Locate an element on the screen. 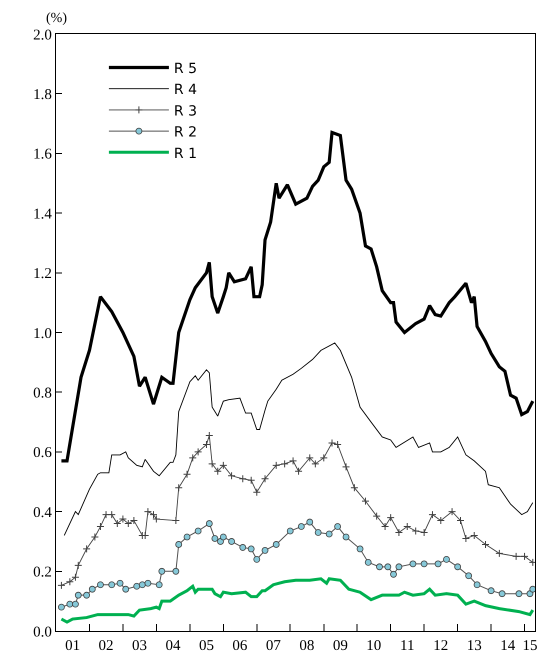  x-tick-label: 04 is located at coordinates (174, 646).